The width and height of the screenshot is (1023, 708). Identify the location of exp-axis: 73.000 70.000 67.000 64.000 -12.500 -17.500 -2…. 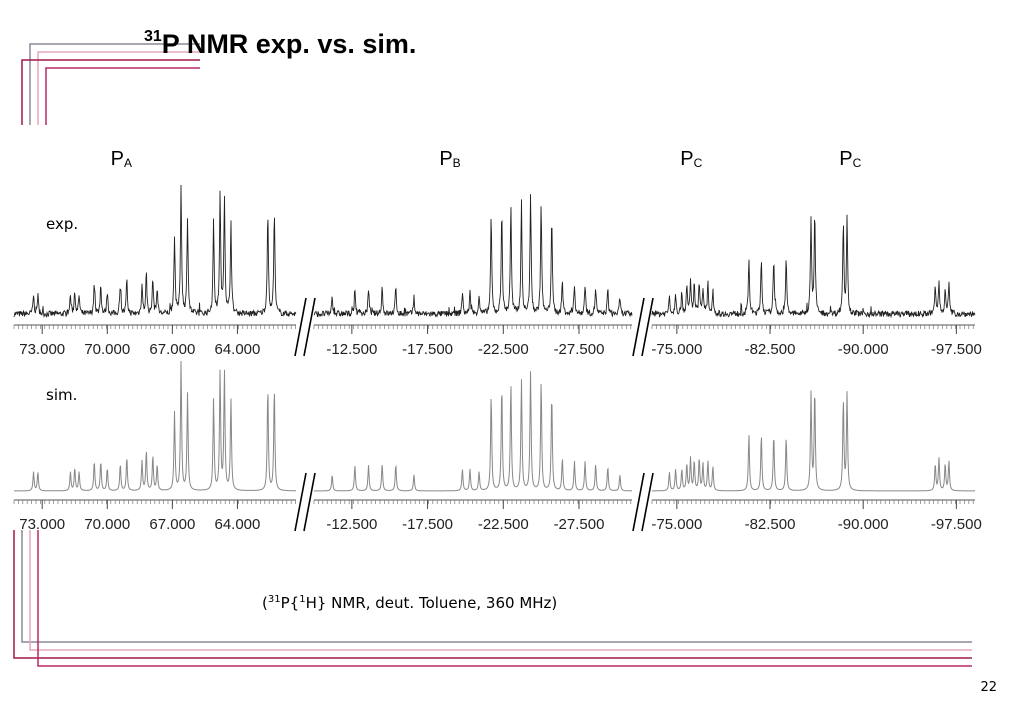
(497, 327).